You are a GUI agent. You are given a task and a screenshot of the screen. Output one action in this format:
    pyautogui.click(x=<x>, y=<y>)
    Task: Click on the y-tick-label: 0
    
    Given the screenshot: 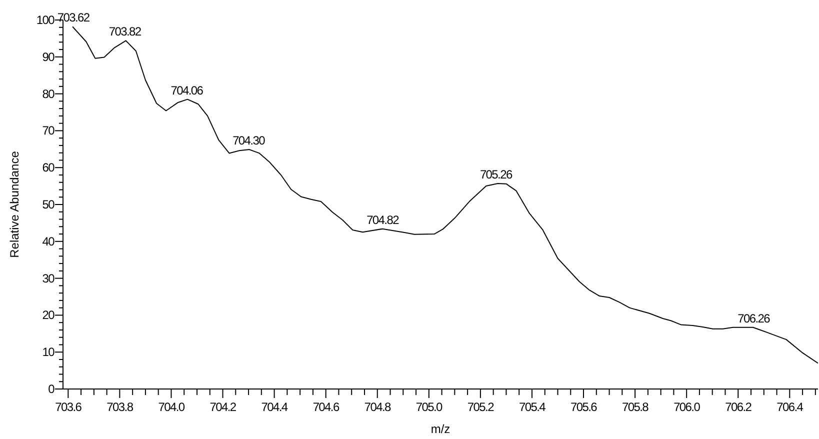 What is the action you would take?
    pyautogui.click(x=52, y=389)
    